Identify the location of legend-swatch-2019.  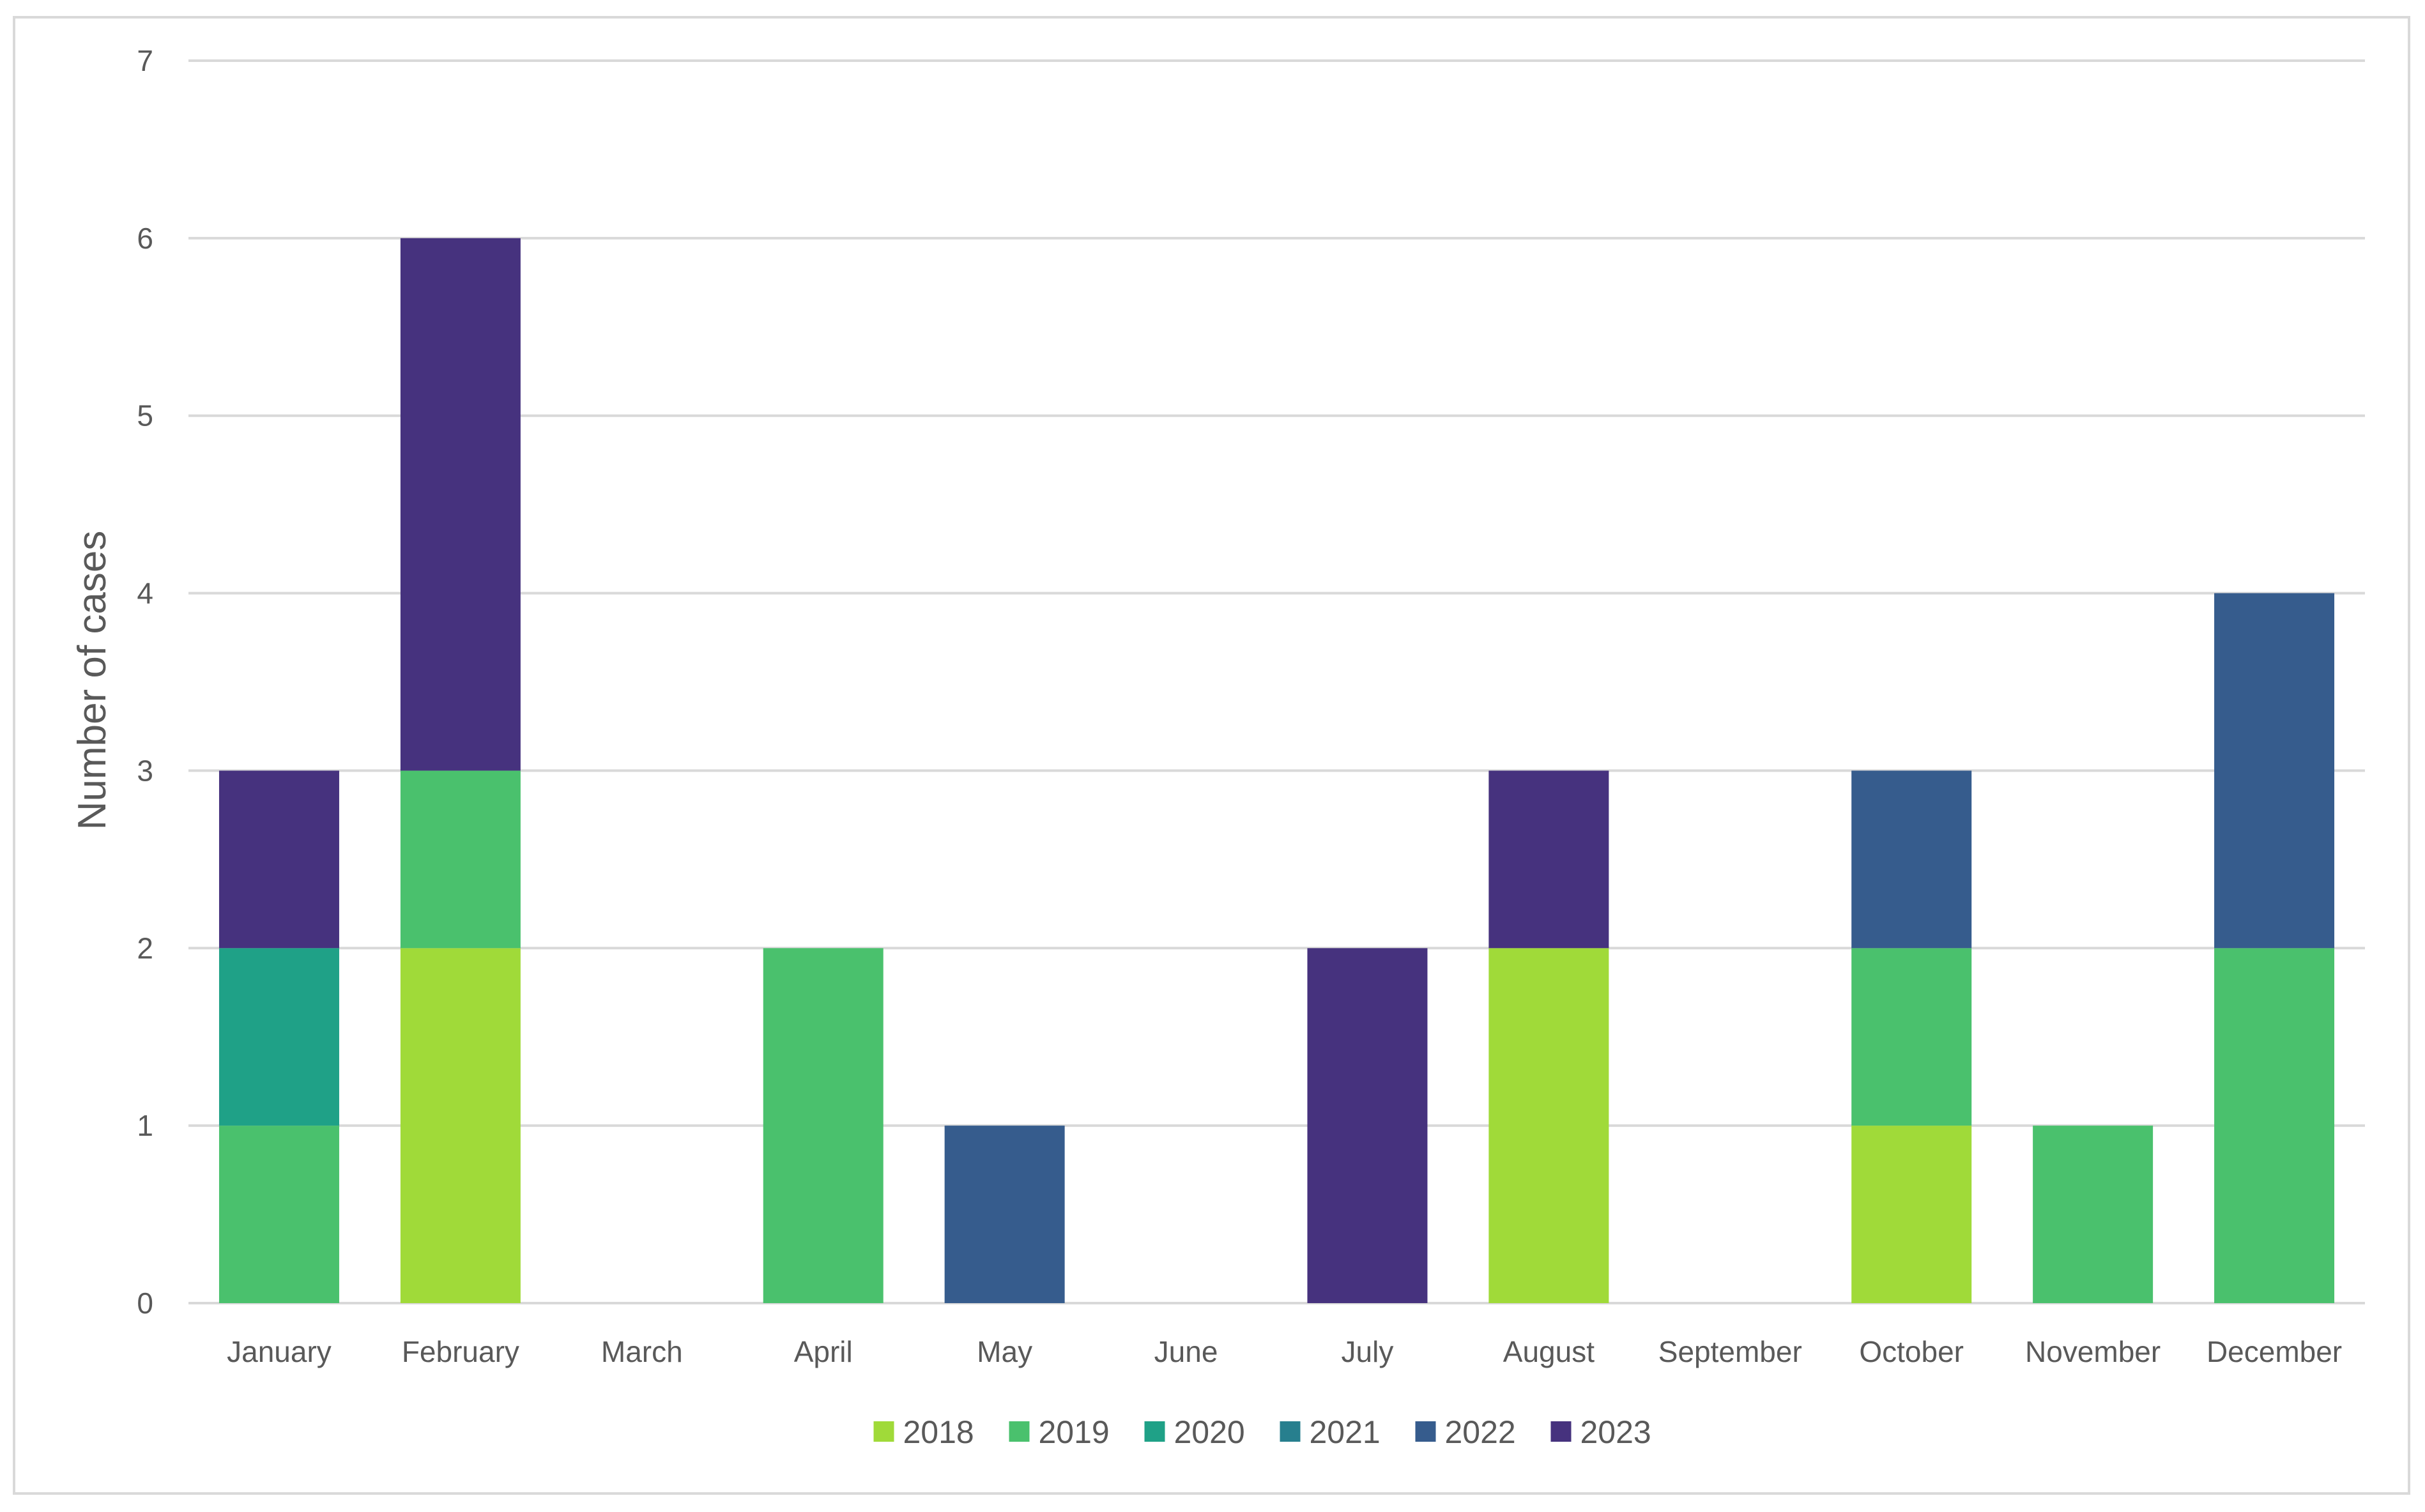
(1019, 1431).